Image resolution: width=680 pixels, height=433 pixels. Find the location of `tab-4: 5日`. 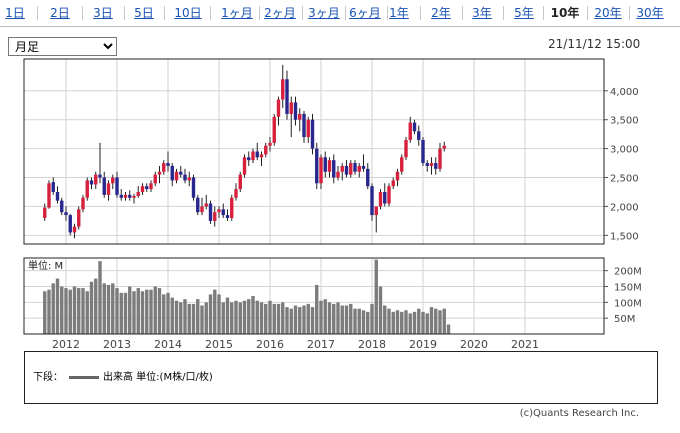

tab-4: 5日 is located at coordinates (144, 13).